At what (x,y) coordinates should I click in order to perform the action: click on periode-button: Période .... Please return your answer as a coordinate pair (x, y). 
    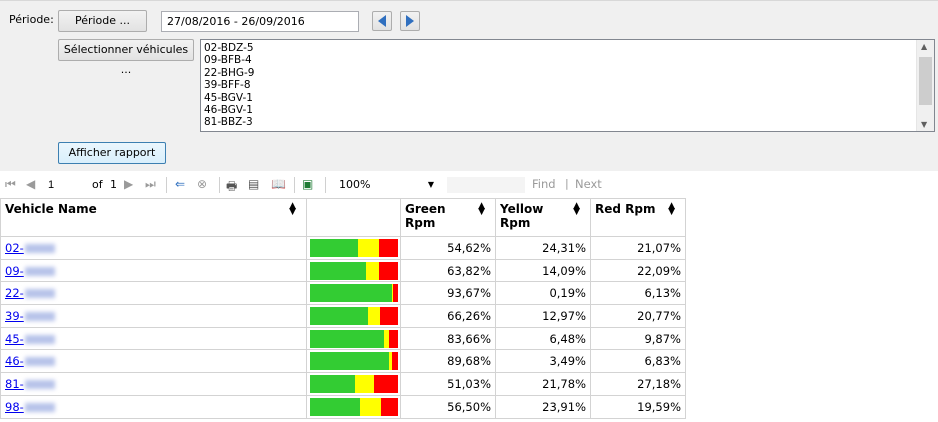
    Looking at the image, I should click on (102, 21).